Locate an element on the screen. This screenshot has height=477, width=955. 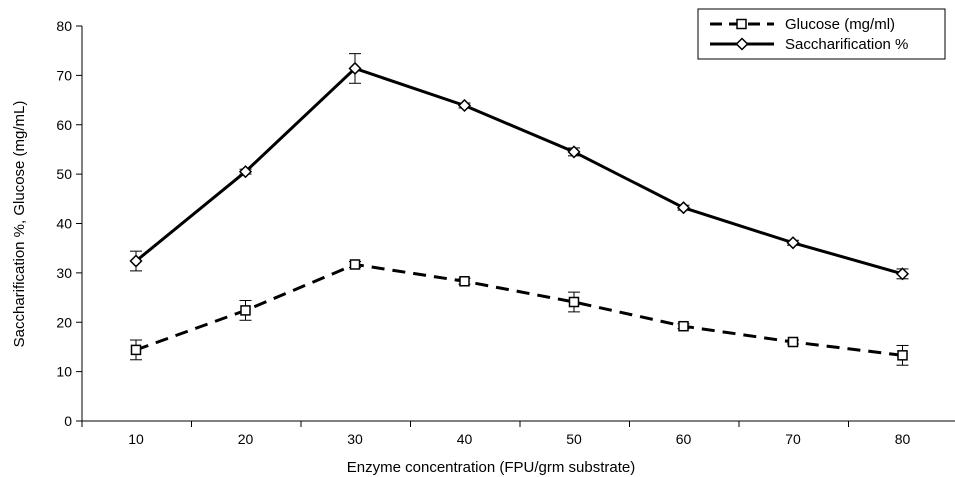
y-tick-label: 70 is located at coordinates (64, 75).